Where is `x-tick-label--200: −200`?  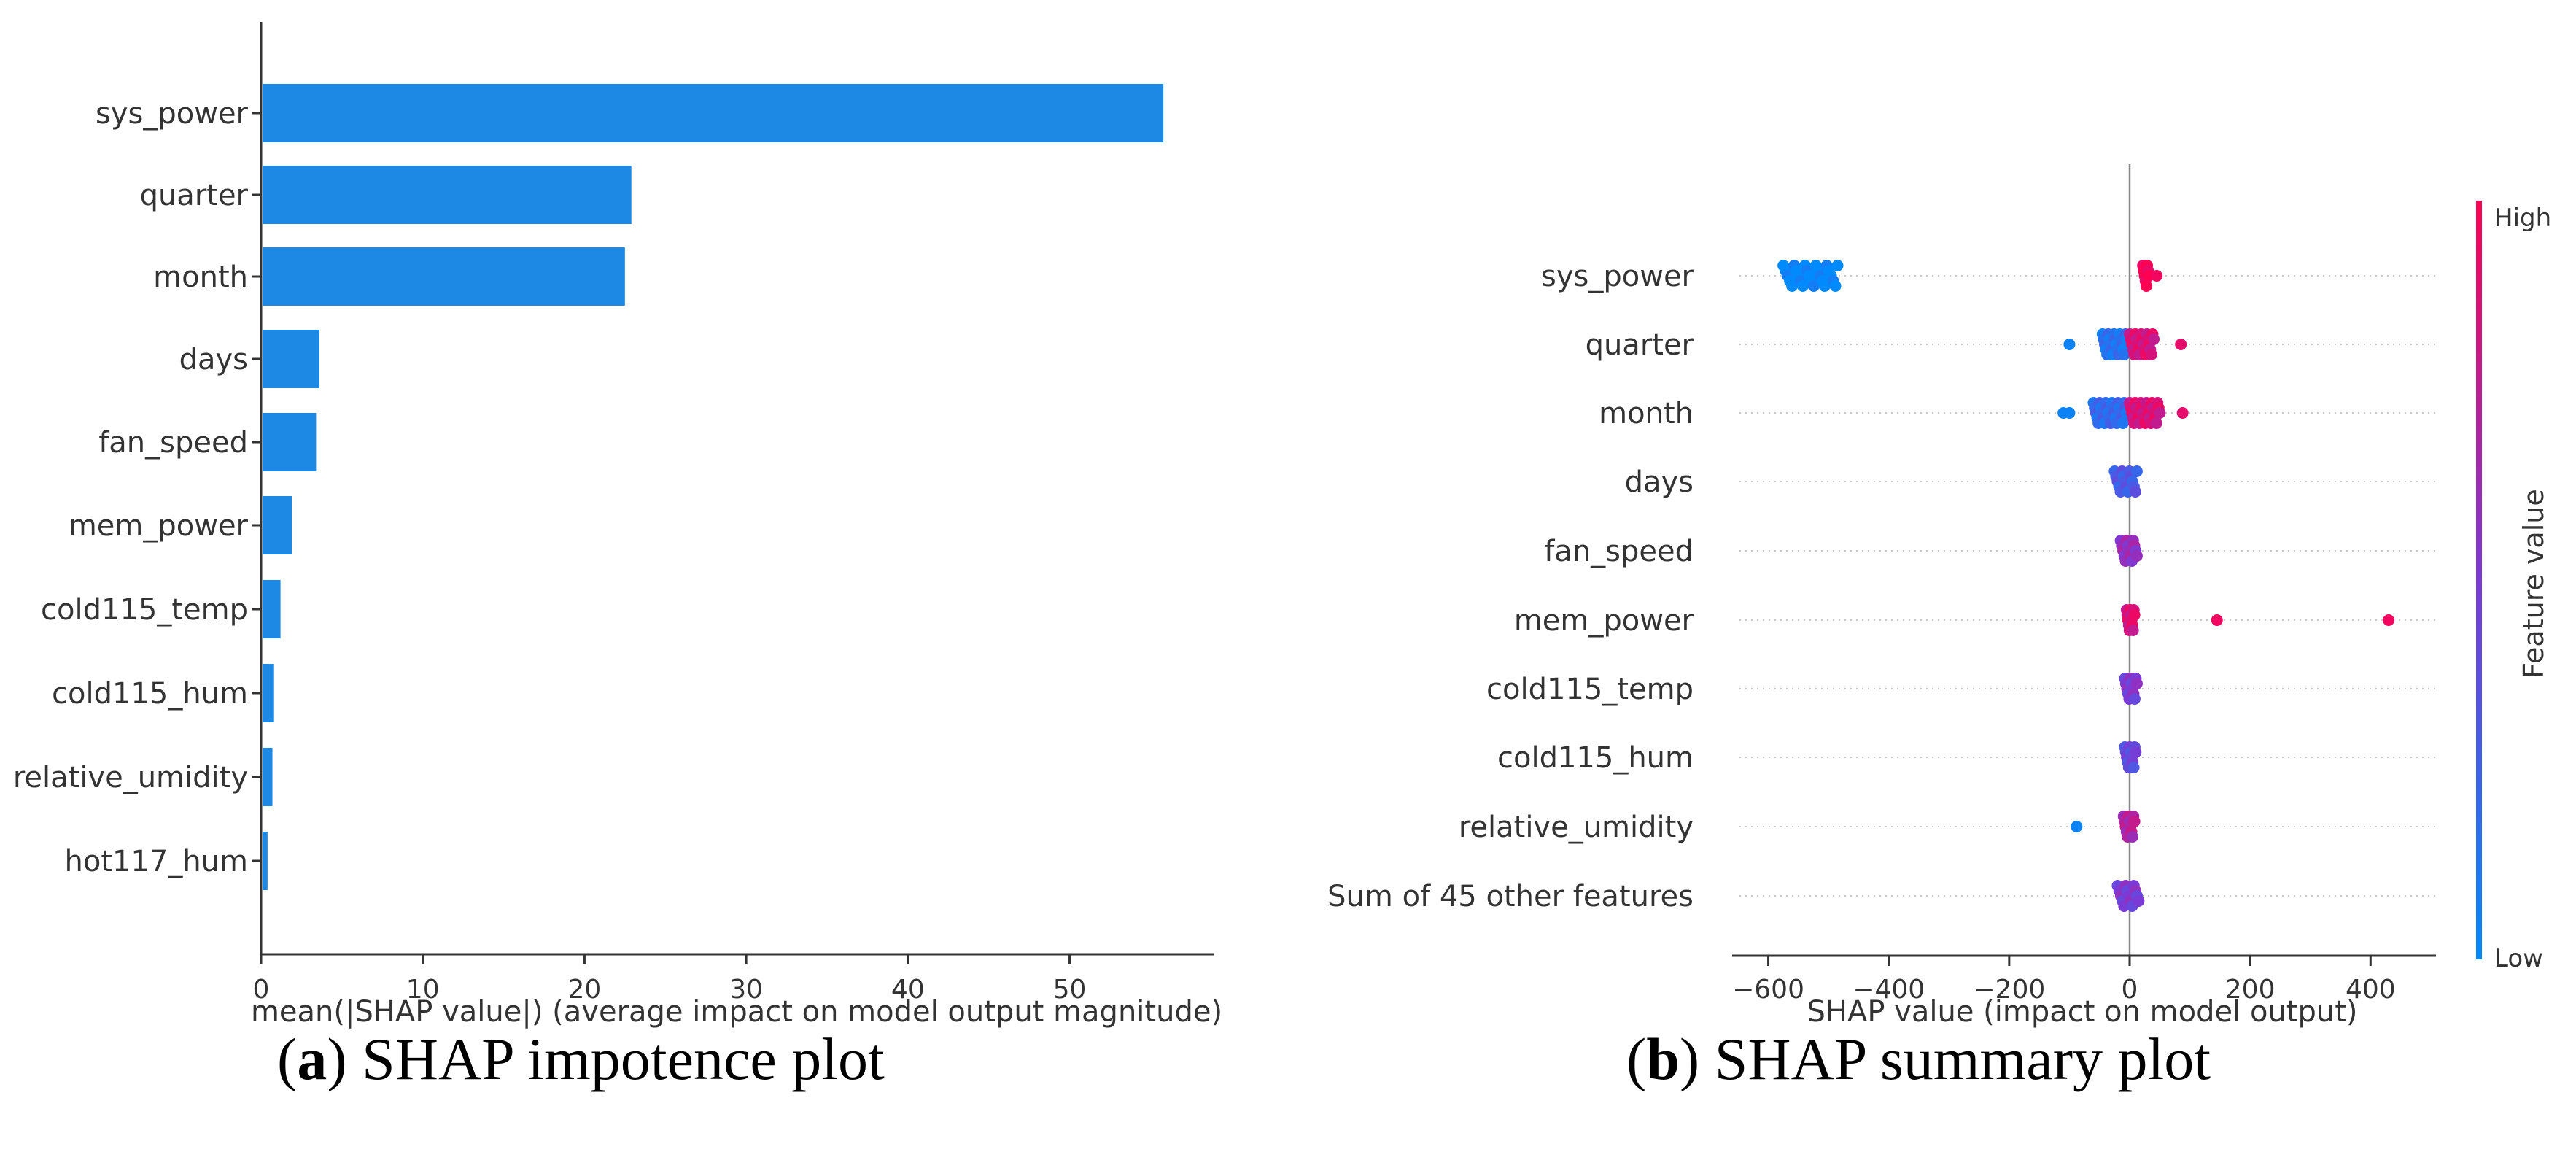 x-tick-label--200: −200 is located at coordinates (2009, 990).